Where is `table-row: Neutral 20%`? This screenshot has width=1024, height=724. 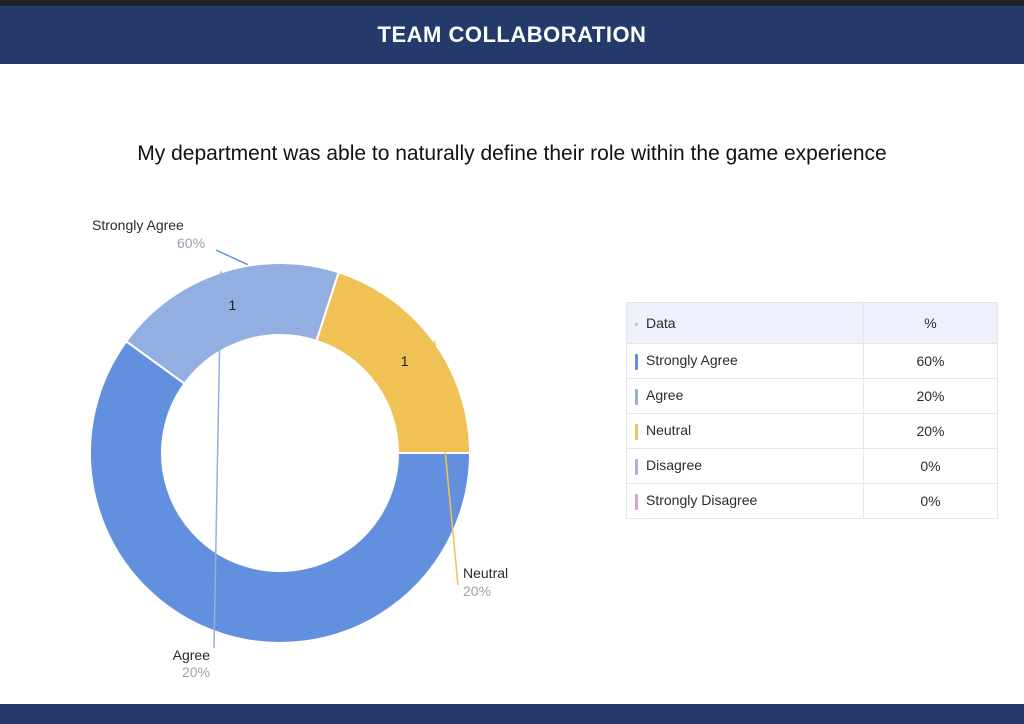 table-row: Neutral 20% is located at coordinates (812, 431).